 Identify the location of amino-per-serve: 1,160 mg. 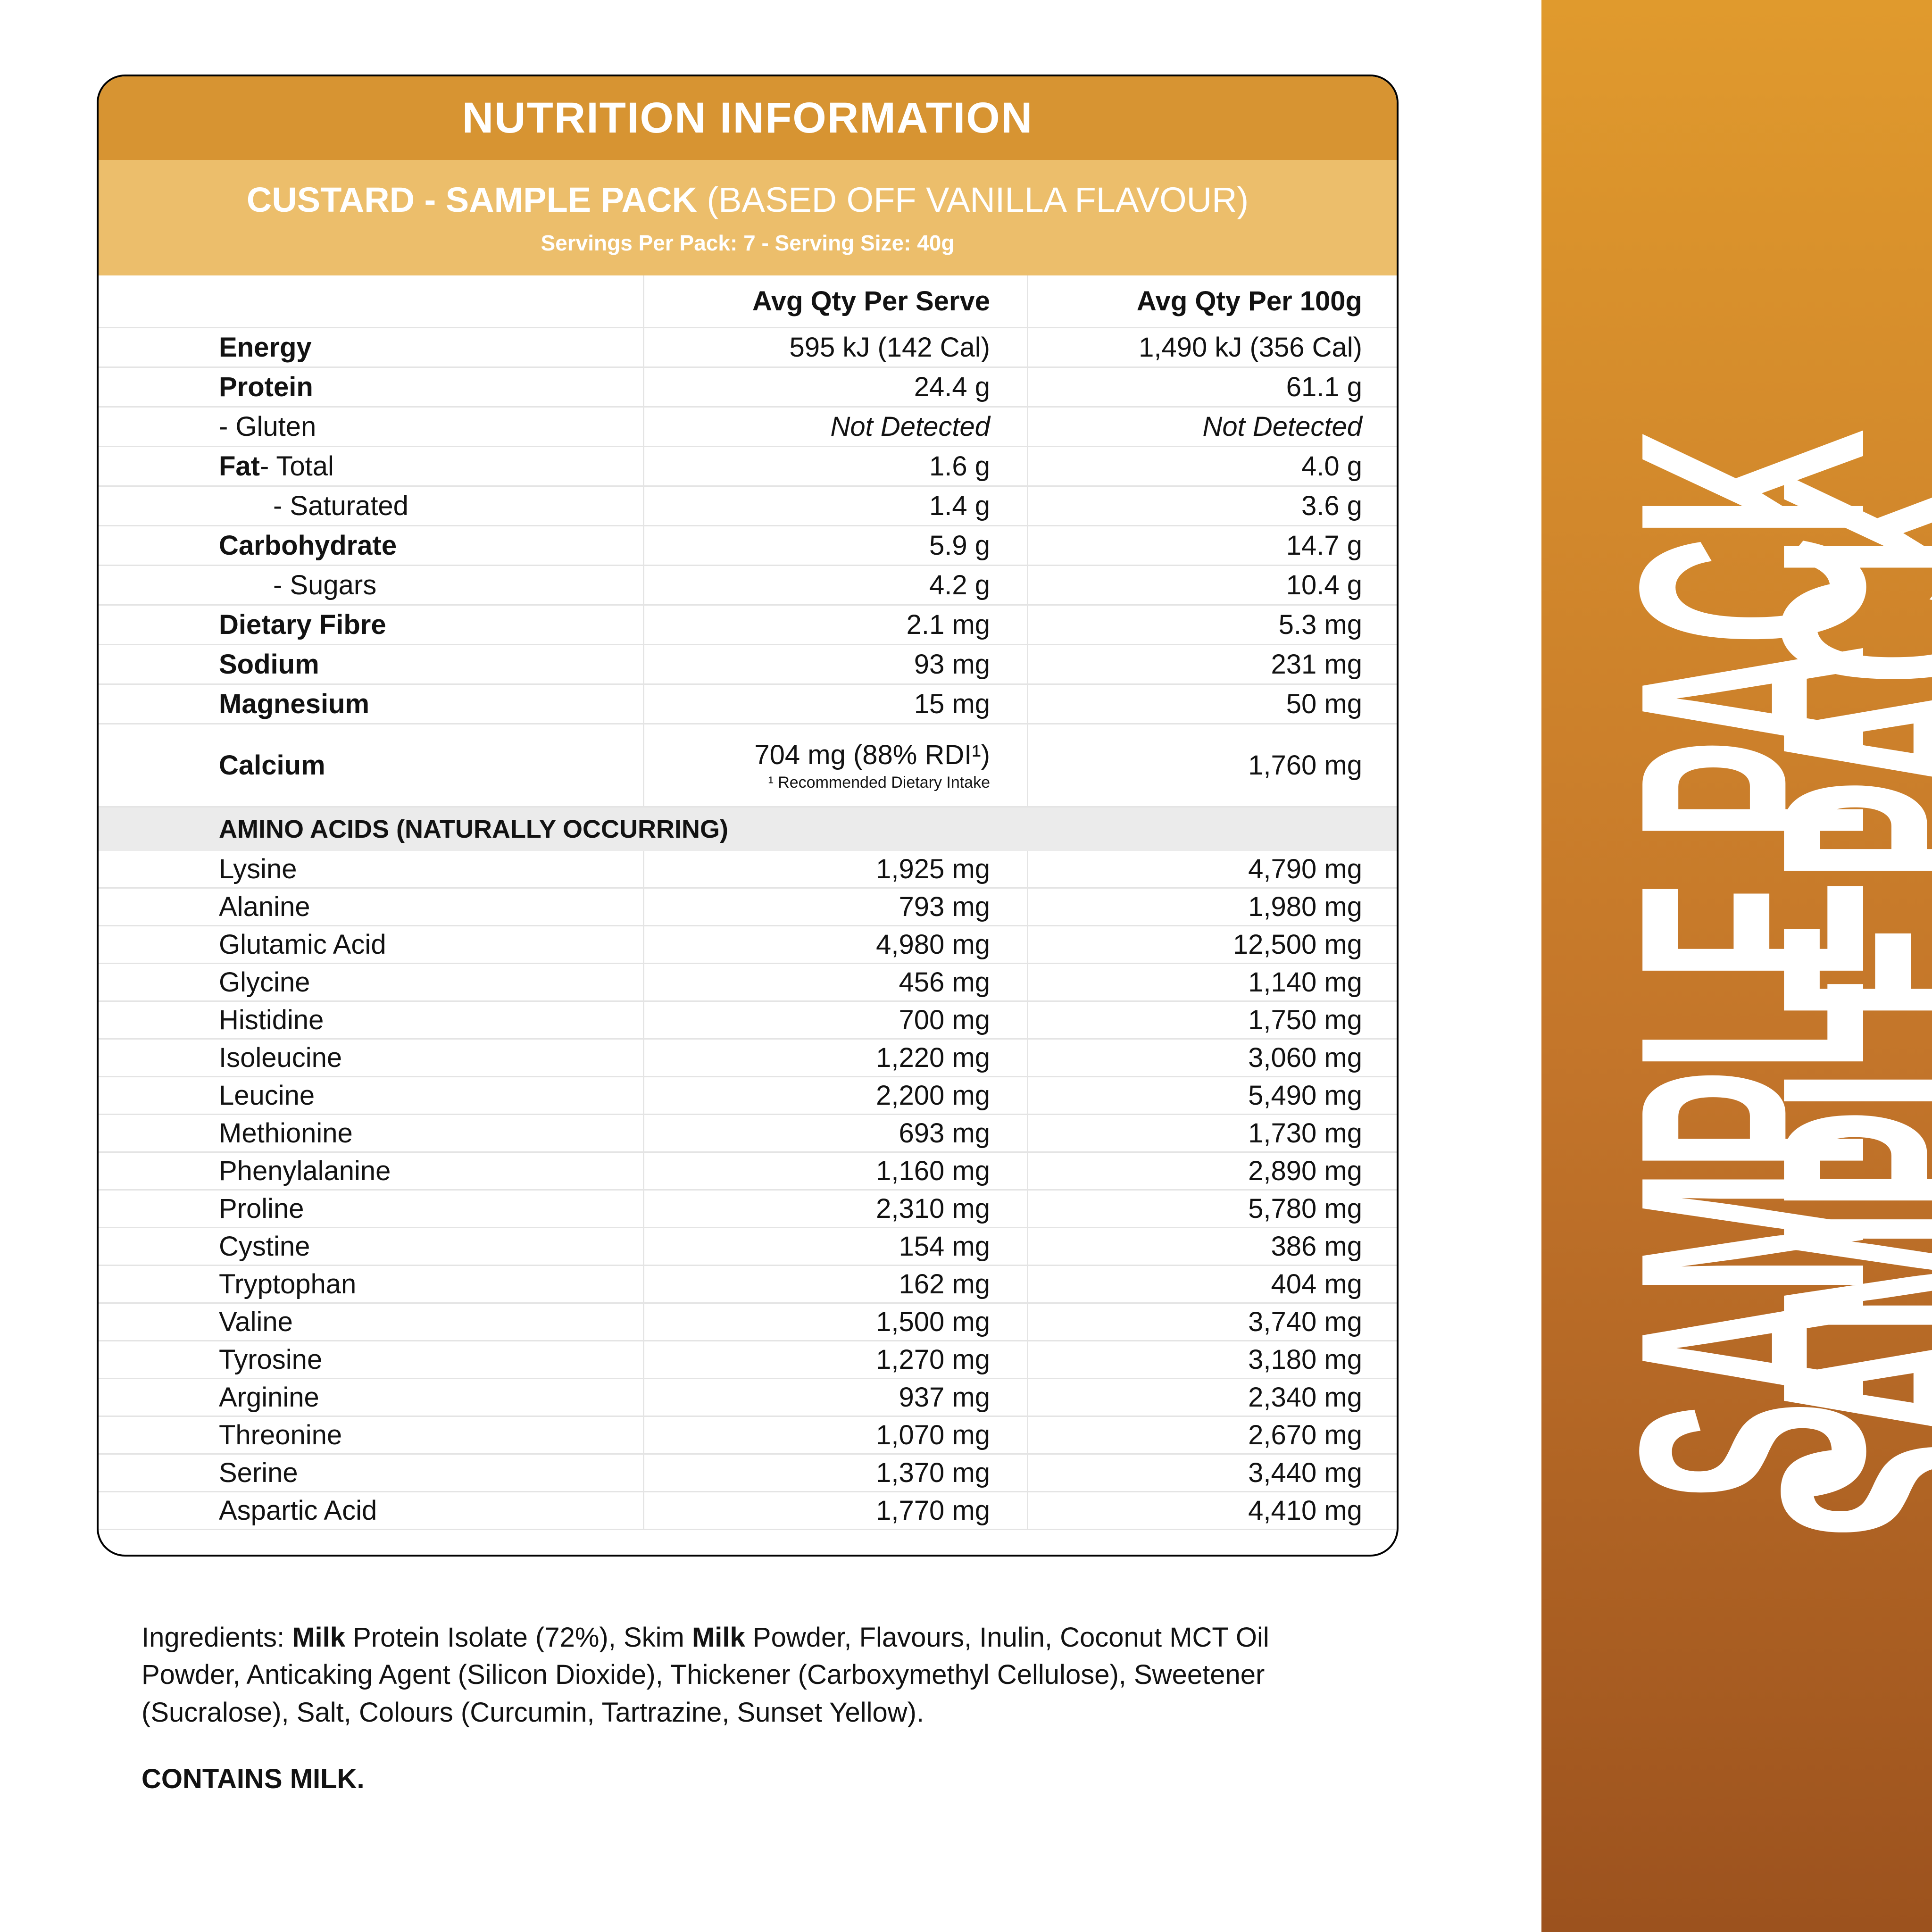
(835, 1171).